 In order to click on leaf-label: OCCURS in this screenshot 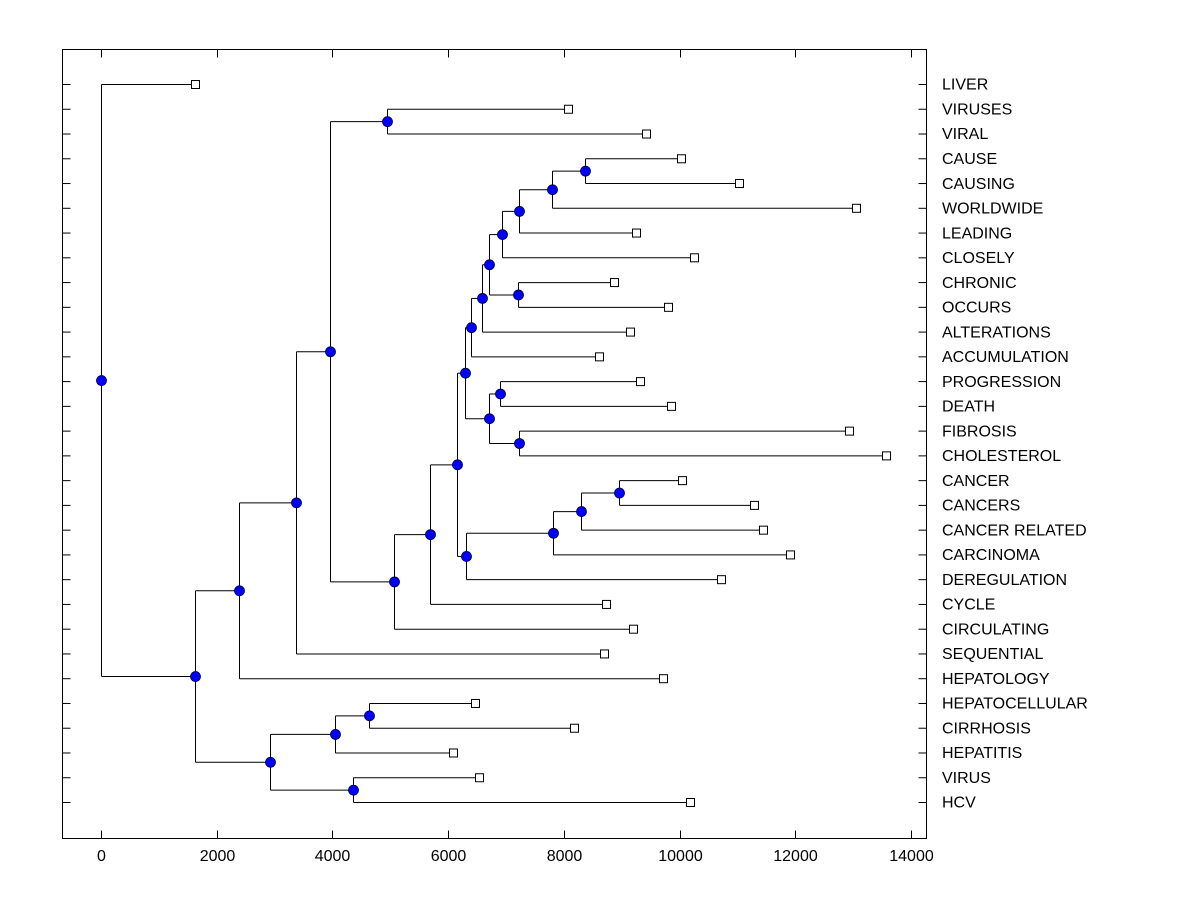, I will do `click(976, 308)`.